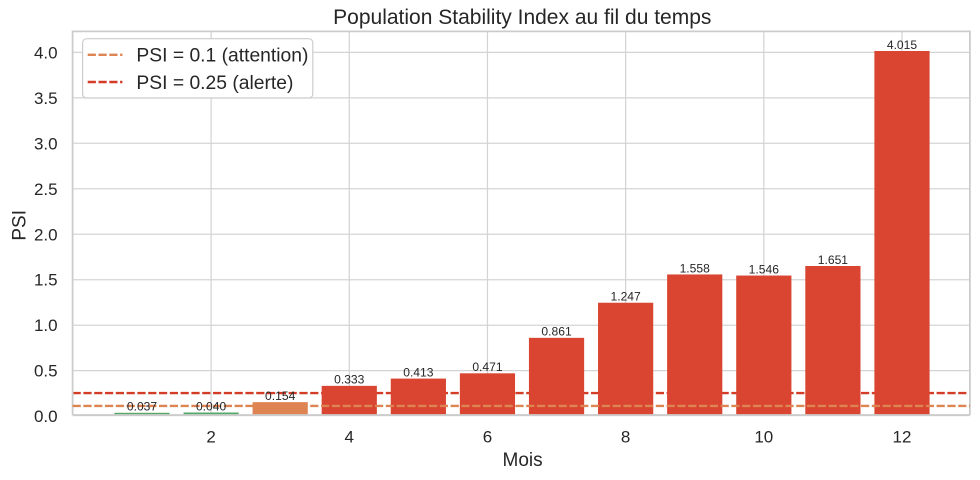  What do you see at coordinates (902, 45) in the screenshot?
I see `svg-text: 4.015` at bounding box center [902, 45].